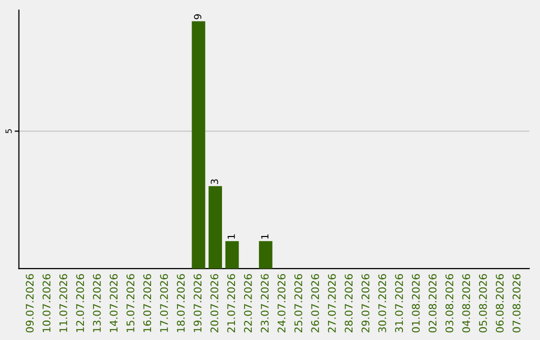 This screenshot has width=540, height=340. I want to click on x-tick-label: 31.07.2026, so click(399, 303).